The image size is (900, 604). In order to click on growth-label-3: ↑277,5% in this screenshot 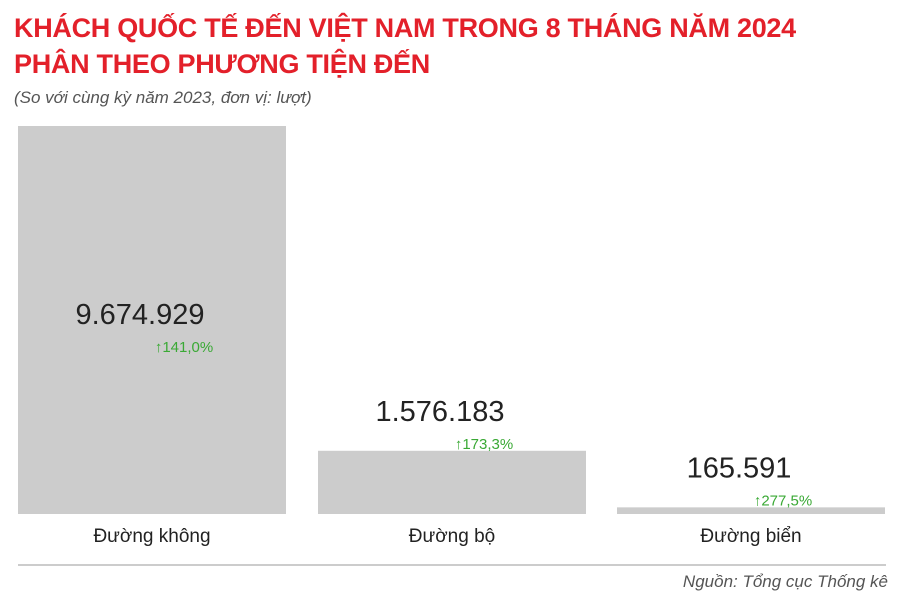, I will do `click(783, 500)`.